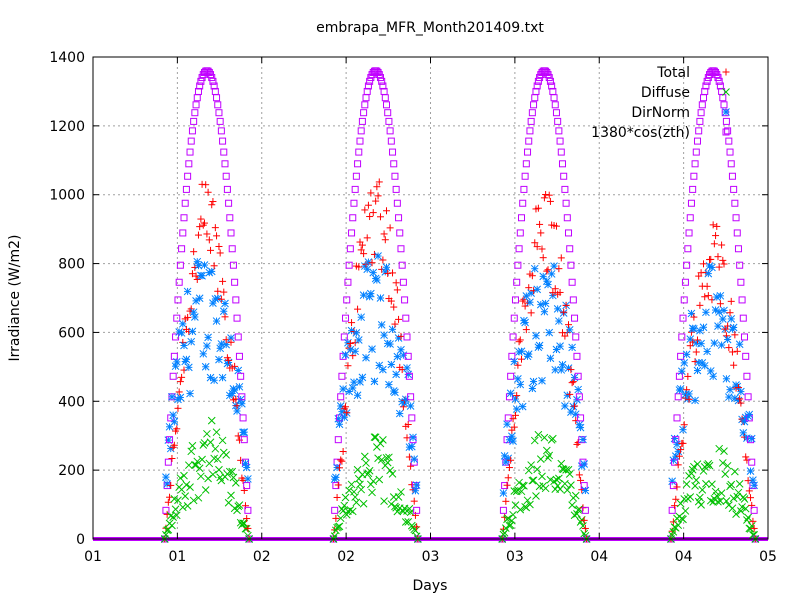 The width and height of the screenshot is (800, 600). Describe the element at coordinates (673, 73) in the screenshot. I see `legend-label: Total` at that location.